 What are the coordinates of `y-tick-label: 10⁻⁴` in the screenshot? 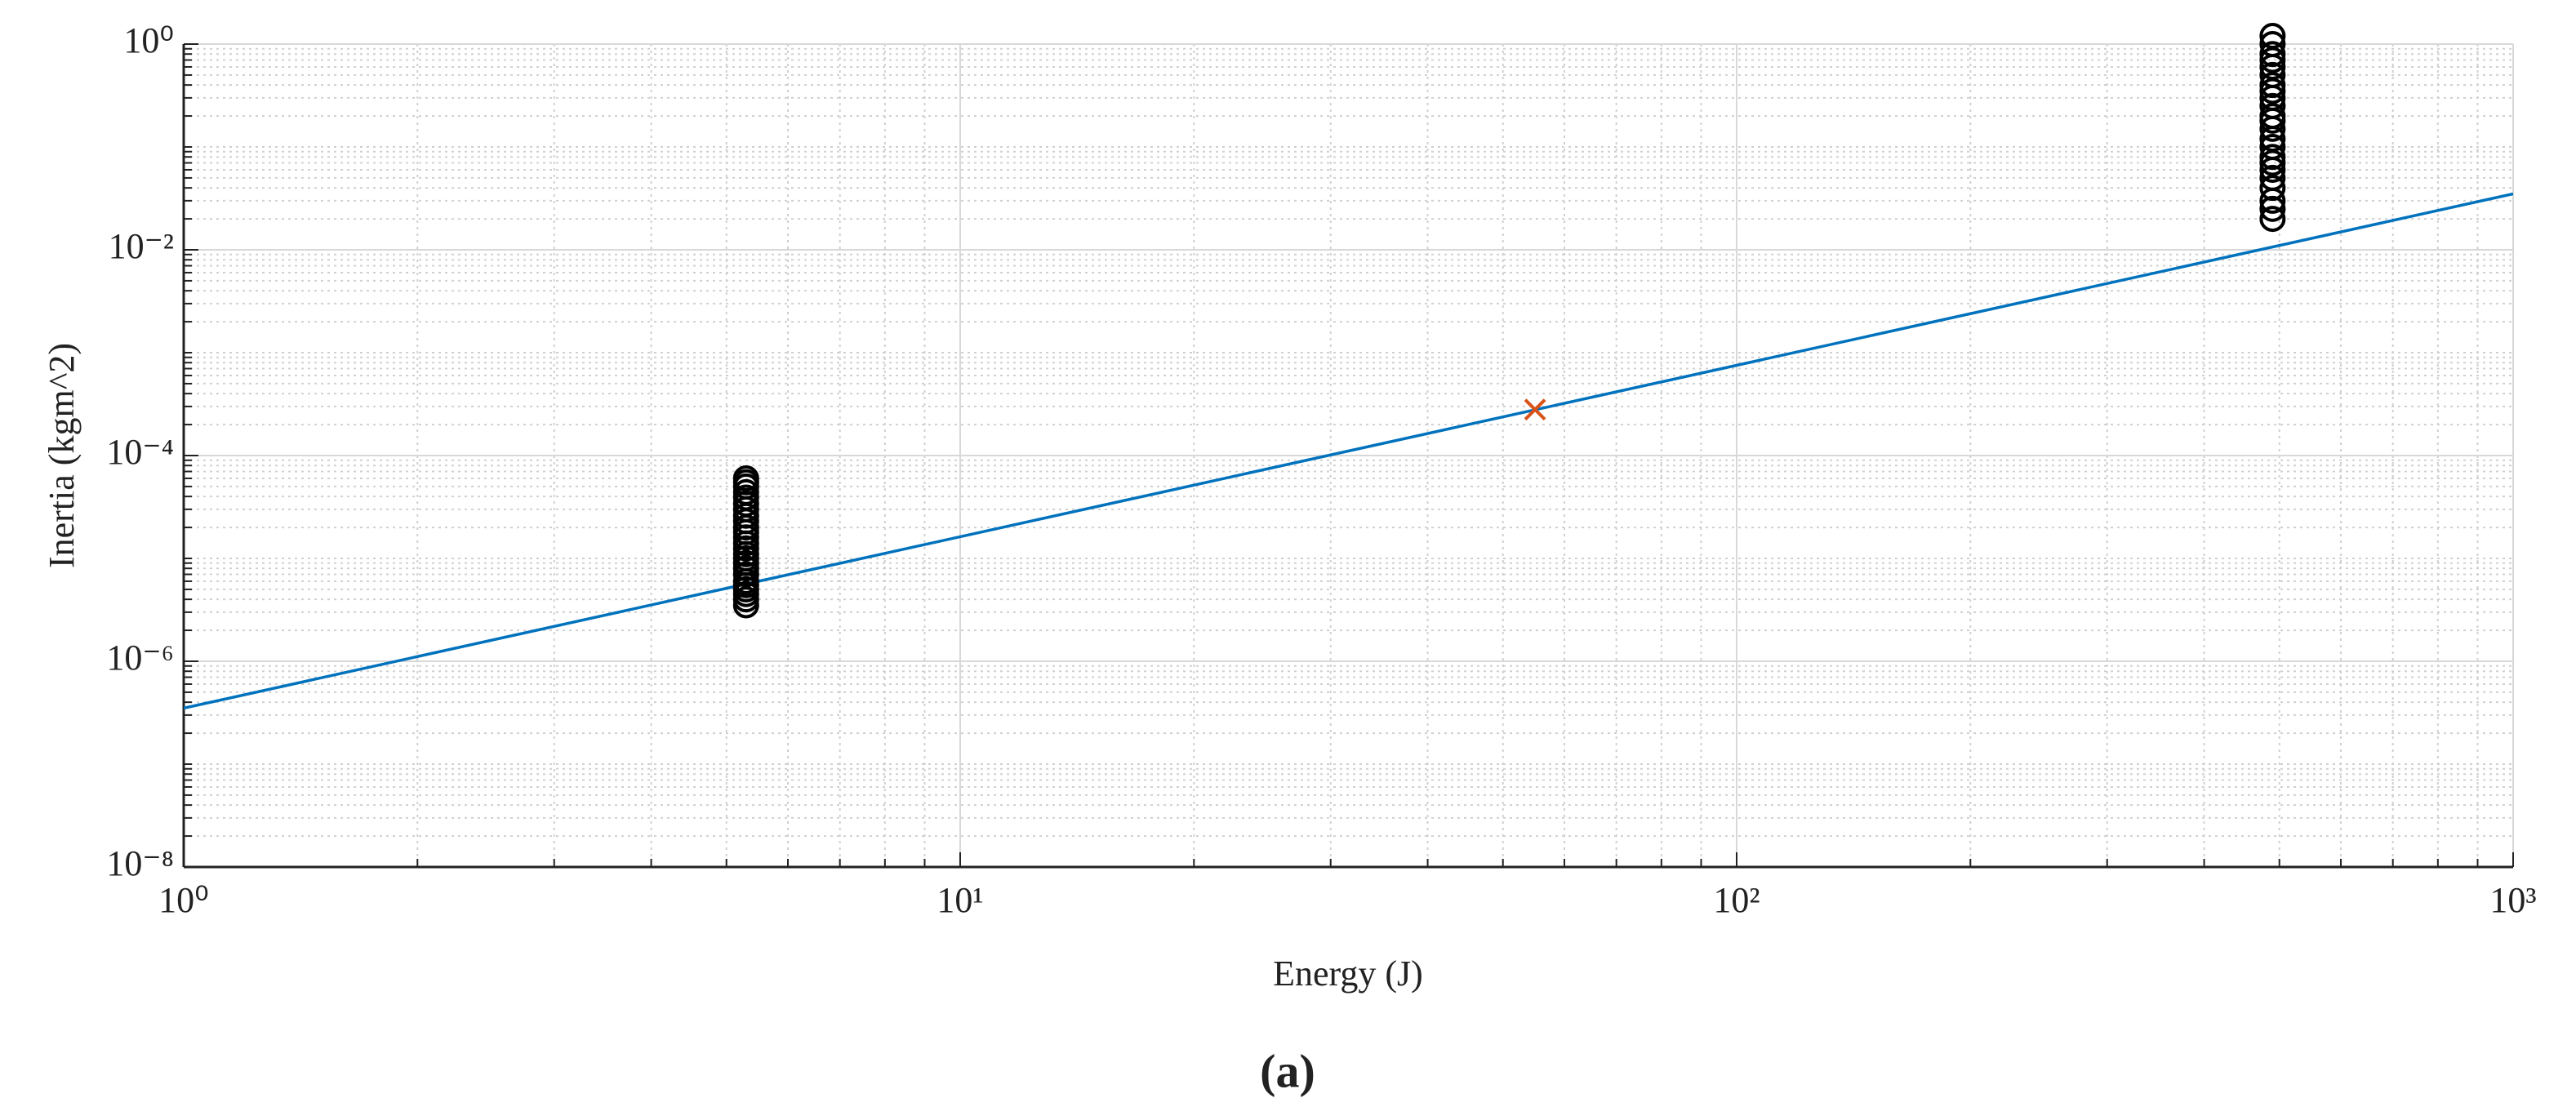 It's located at (140, 452).